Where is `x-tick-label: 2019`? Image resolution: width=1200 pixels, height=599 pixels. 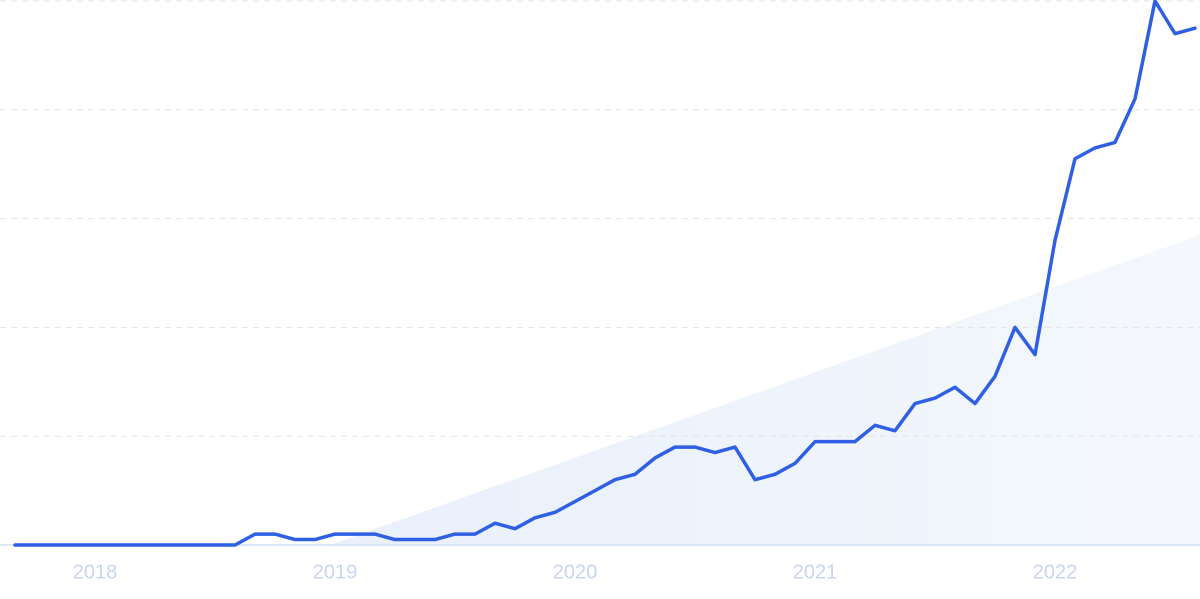 x-tick-label: 2019 is located at coordinates (335, 572).